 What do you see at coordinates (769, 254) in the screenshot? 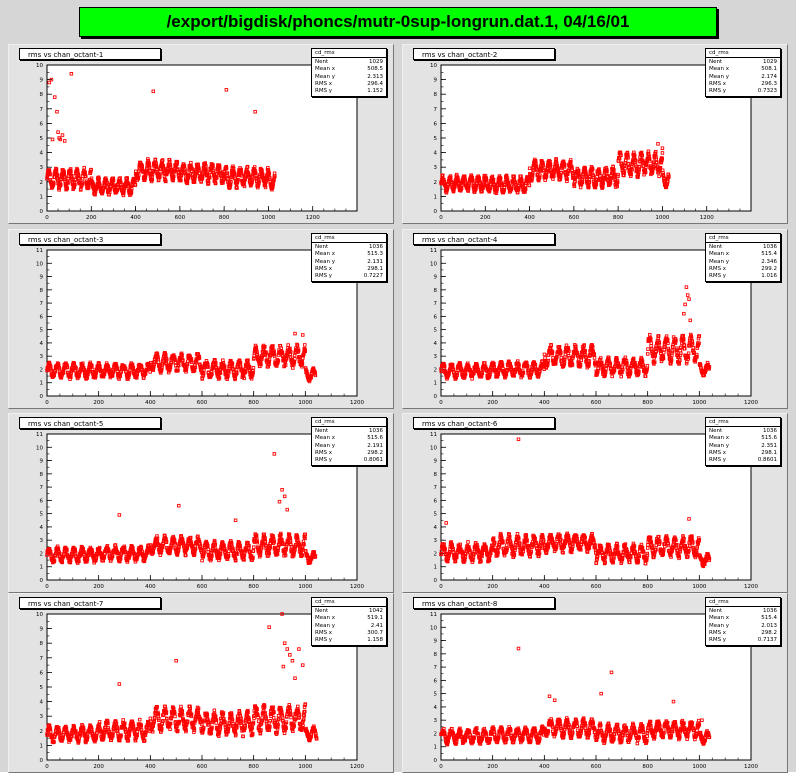
I see `stats-value: 515.4` at bounding box center [769, 254].